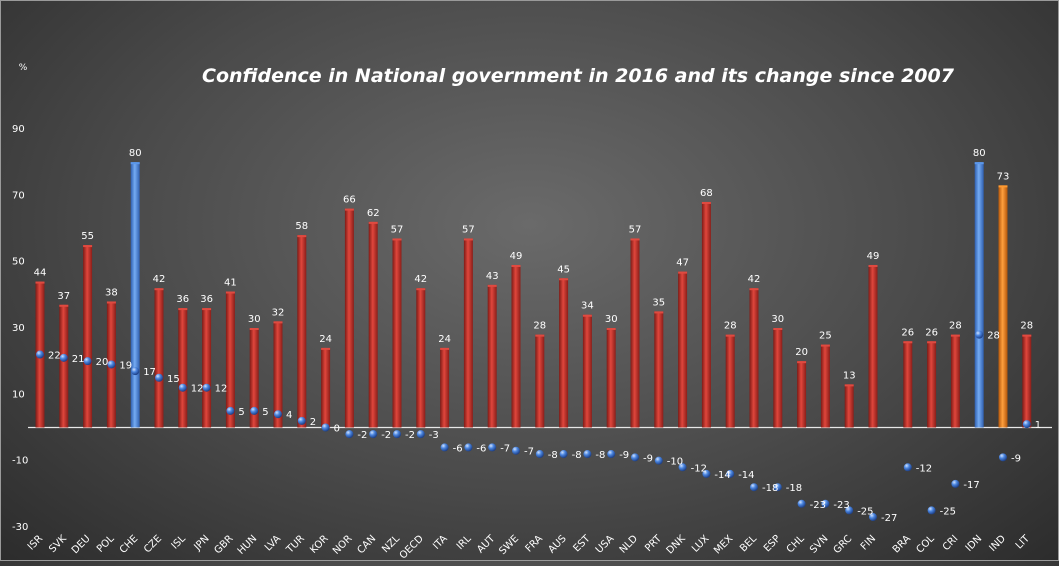  I want to click on bar-value-label: 24, so click(444, 339).